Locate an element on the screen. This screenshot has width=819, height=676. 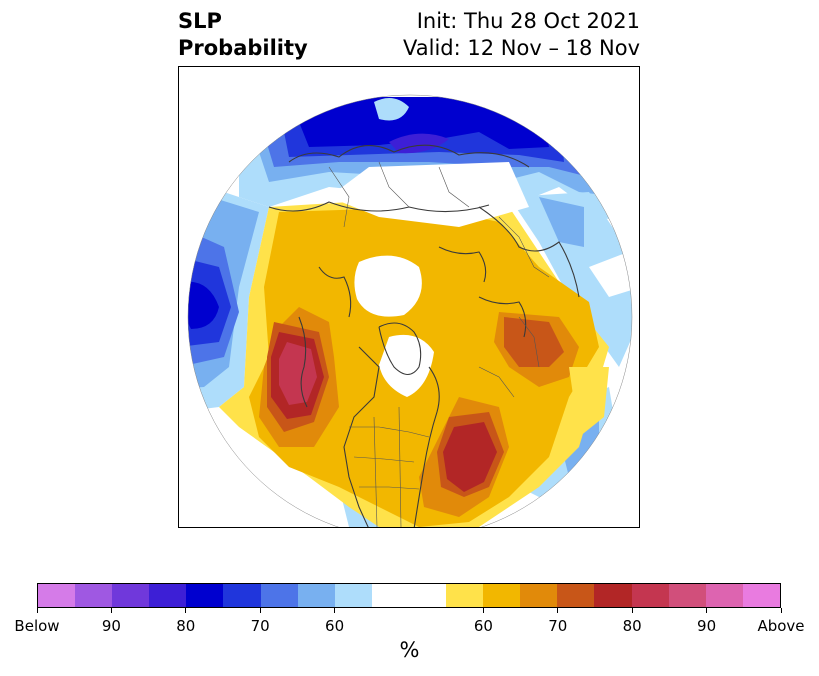
variable-subtitle: Probability is located at coordinates (243, 48).